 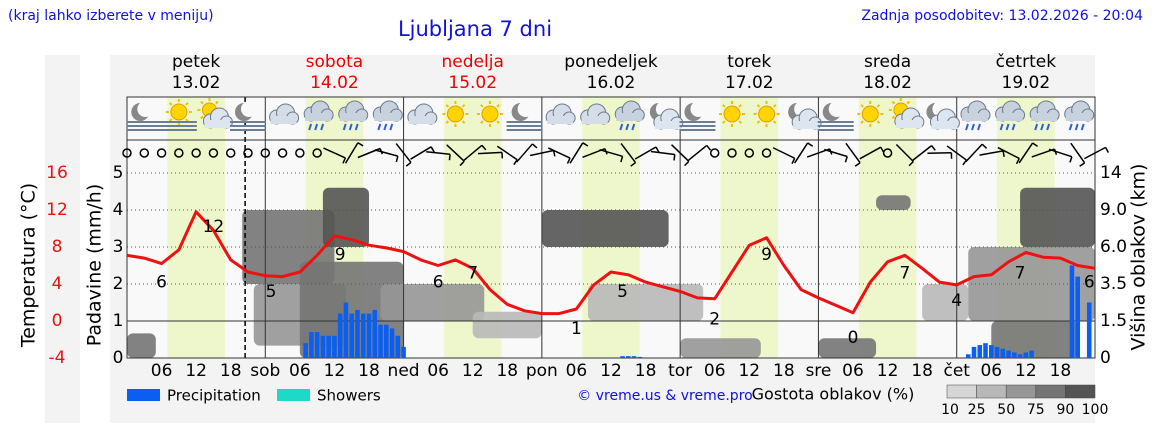 I want to click on cloud-legend-label: 90, so click(x=1065, y=410).